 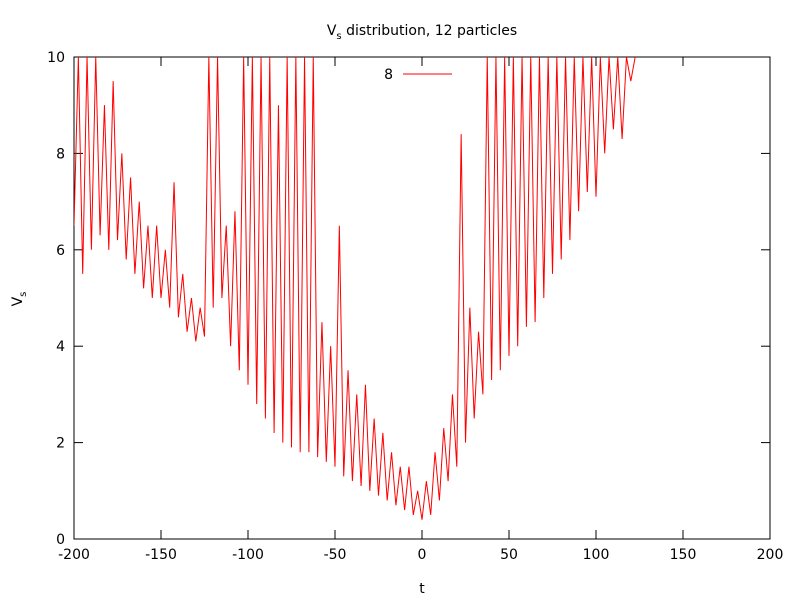 What do you see at coordinates (60, 444) in the screenshot?
I see `y-tick-label: 2` at bounding box center [60, 444].